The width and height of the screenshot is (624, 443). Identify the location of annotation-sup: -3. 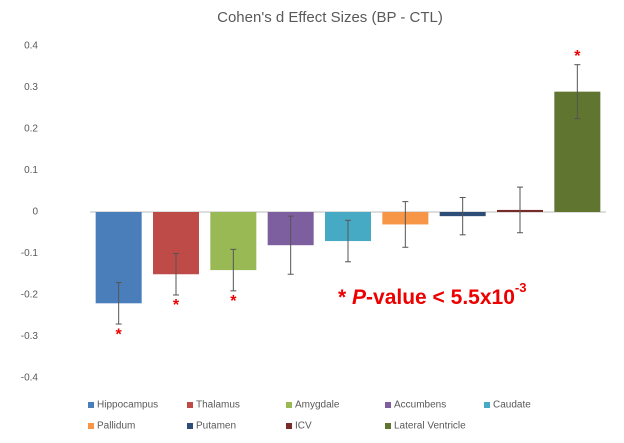
(521, 287).